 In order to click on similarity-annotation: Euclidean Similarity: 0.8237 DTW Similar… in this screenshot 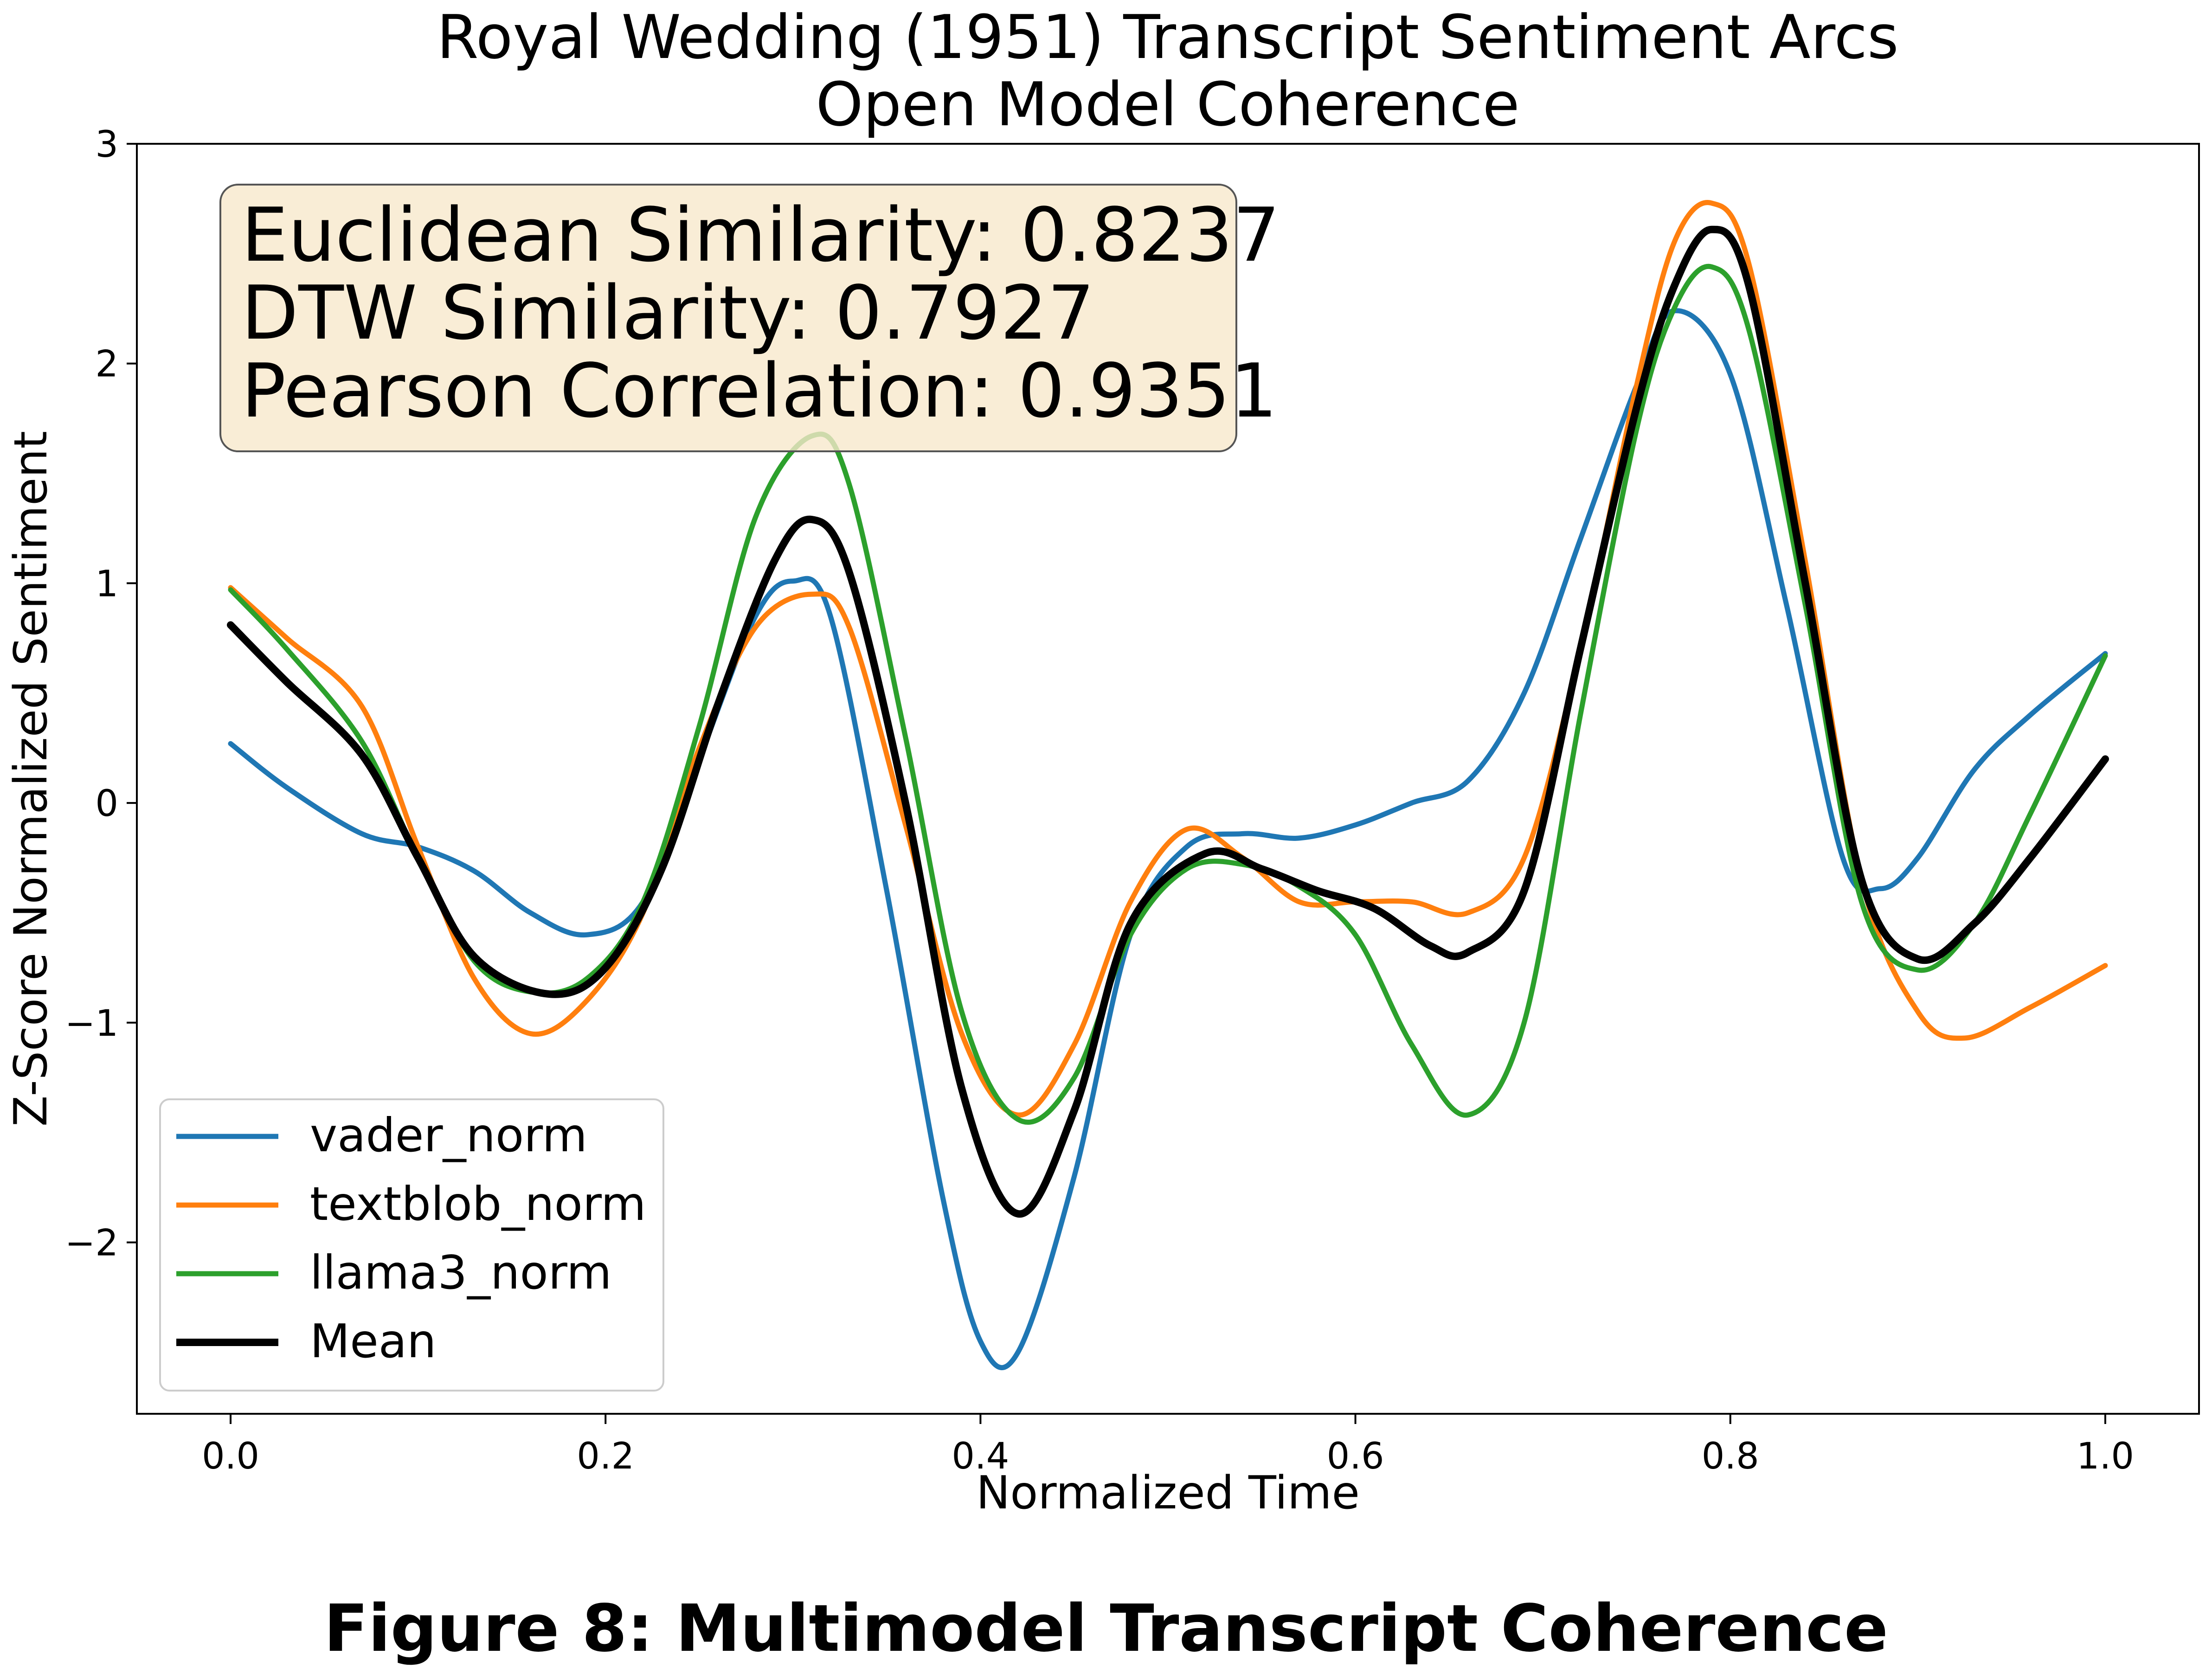, I will do `click(749, 318)`.